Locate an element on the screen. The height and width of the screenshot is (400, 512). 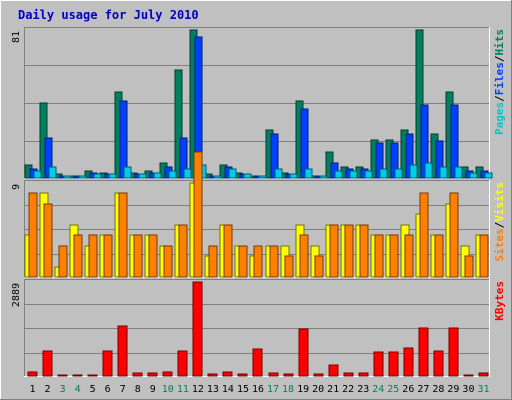
day-label-15: 15 is located at coordinates (243, 389).